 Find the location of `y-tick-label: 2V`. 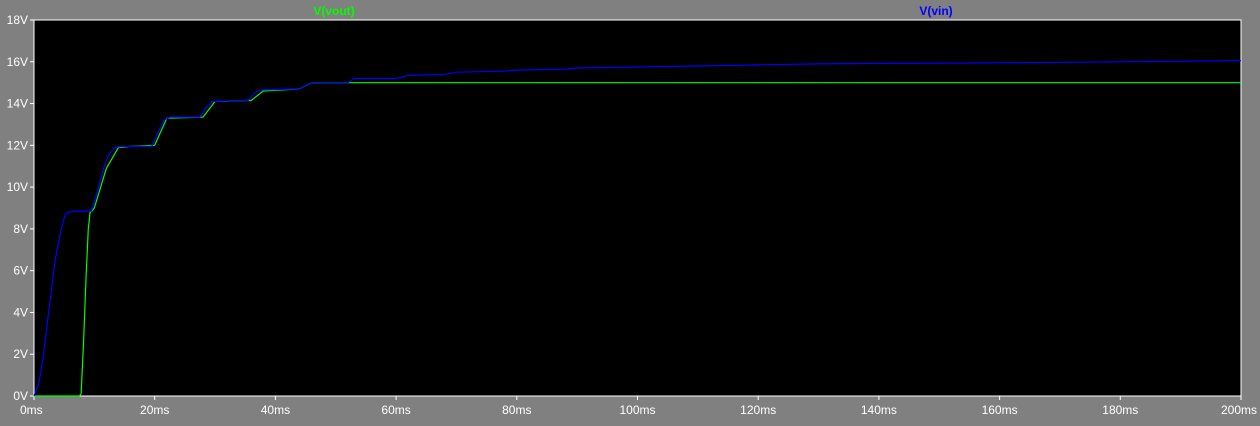

y-tick-label: 2V is located at coordinates (20, 354).